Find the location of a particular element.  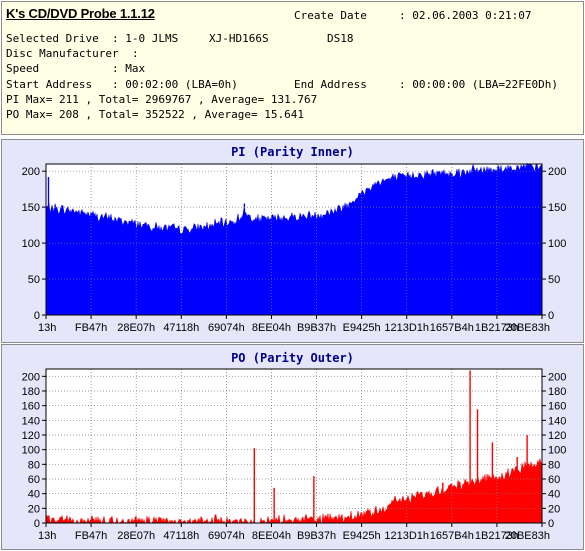

pi-ytick-label-left-1: 50 is located at coordinates (34, 280).